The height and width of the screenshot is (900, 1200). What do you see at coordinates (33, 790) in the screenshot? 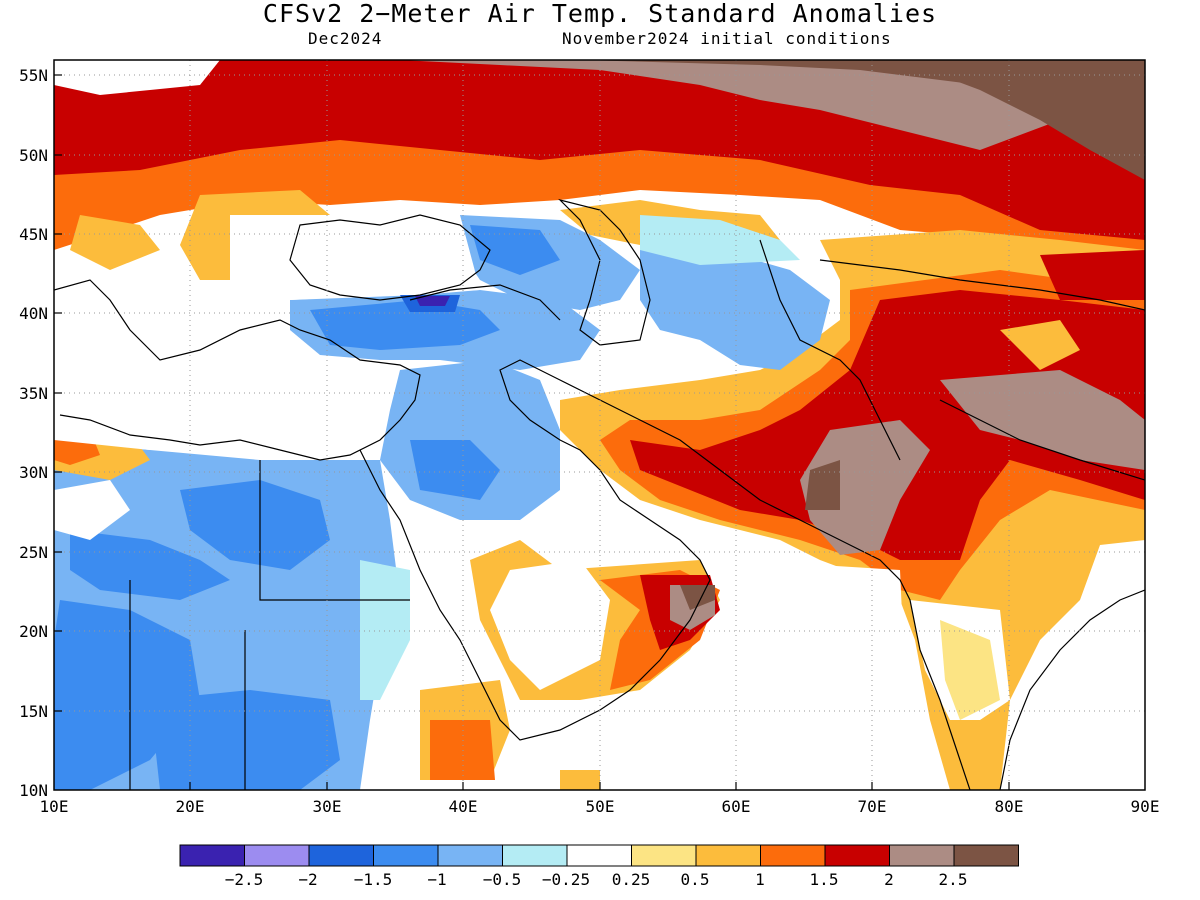
I see `lat-label-10n: 10N` at bounding box center [33, 790].